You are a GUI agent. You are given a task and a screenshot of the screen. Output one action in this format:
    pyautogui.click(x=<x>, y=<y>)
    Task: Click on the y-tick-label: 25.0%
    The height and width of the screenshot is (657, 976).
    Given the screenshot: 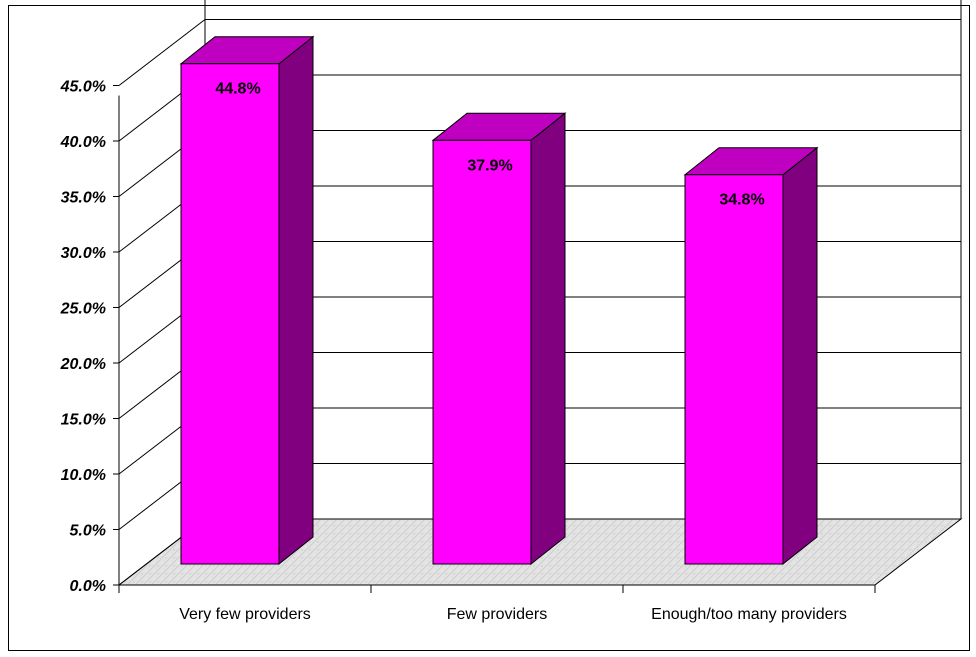 What is the action you would take?
    pyautogui.click(x=83, y=309)
    